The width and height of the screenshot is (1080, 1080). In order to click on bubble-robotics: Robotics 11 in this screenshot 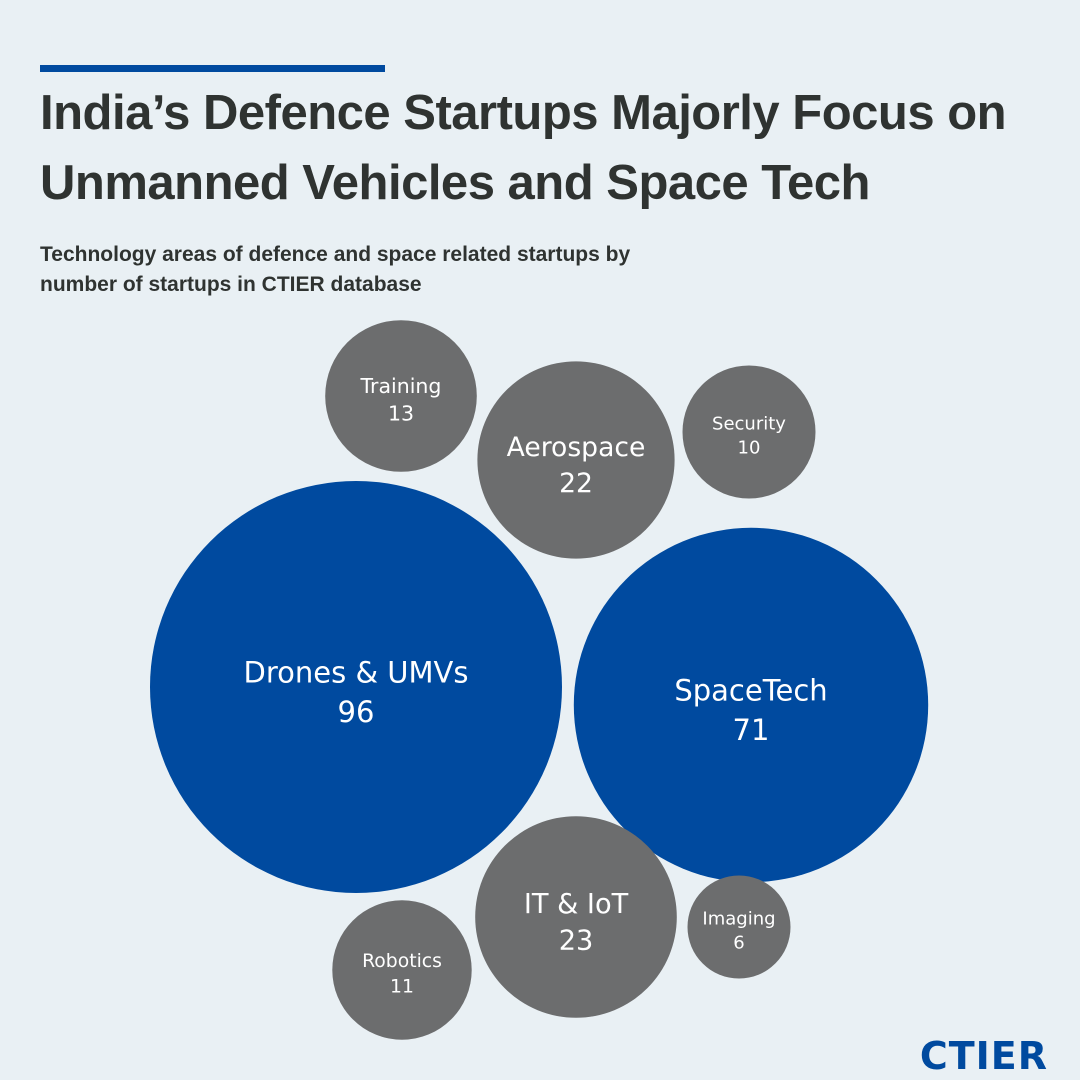, I will do `click(402, 970)`.